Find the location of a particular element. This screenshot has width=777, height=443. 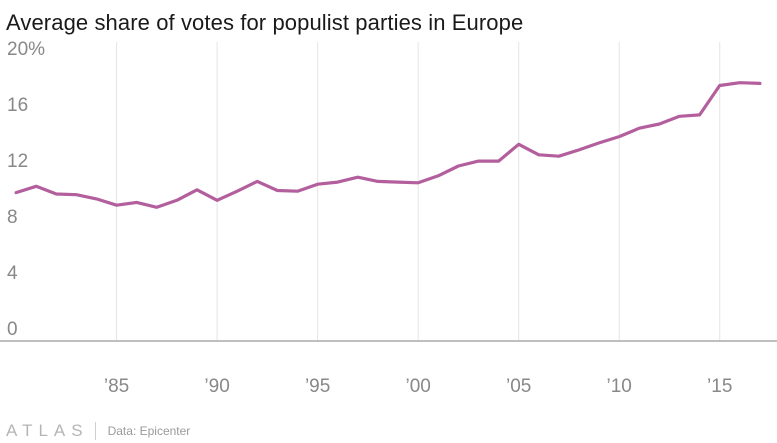

y-tick-label: 0 is located at coordinates (12, 329).